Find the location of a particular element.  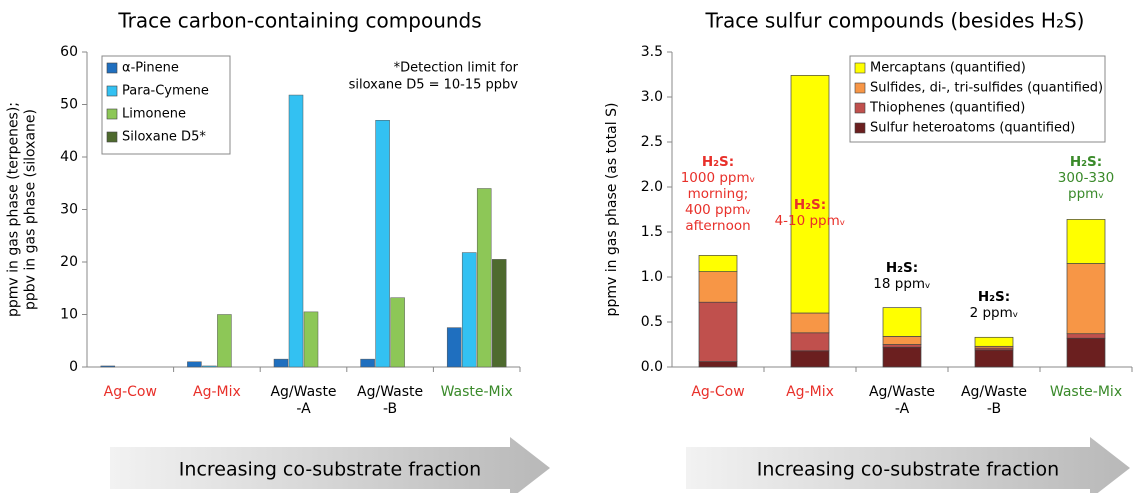

chart-title: Trace sulfur compounds (besides H₂S) is located at coordinates (895, 21).